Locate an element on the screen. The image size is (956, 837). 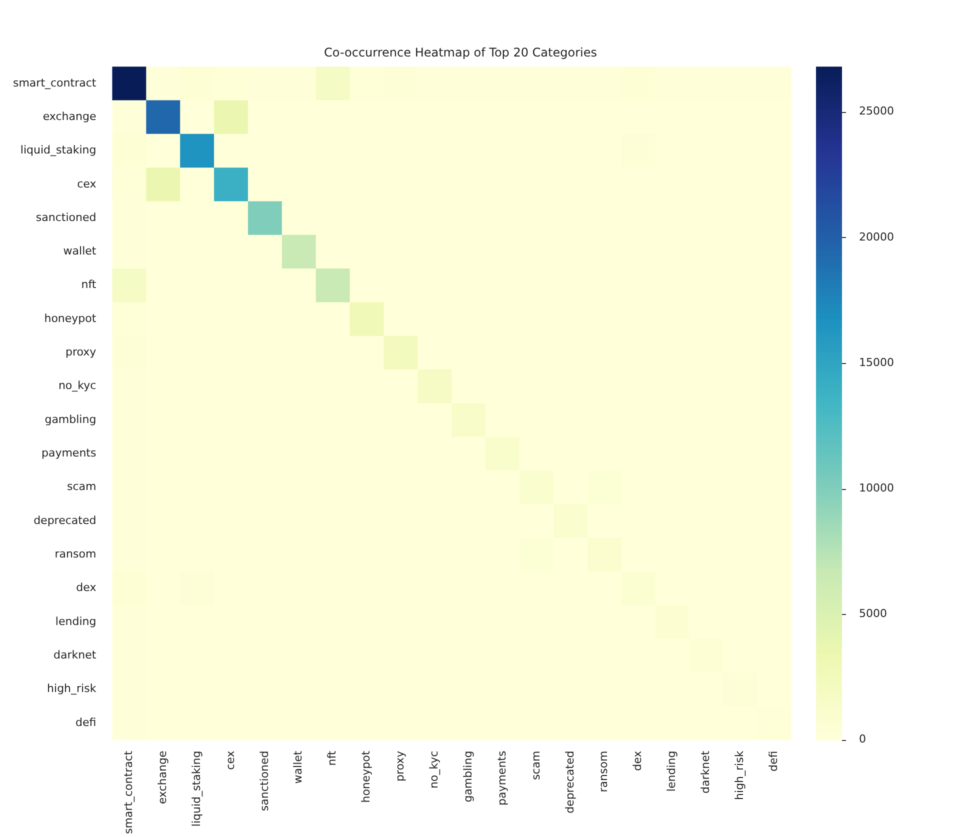
y-tick-label: scam is located at coordinates (81, 487).